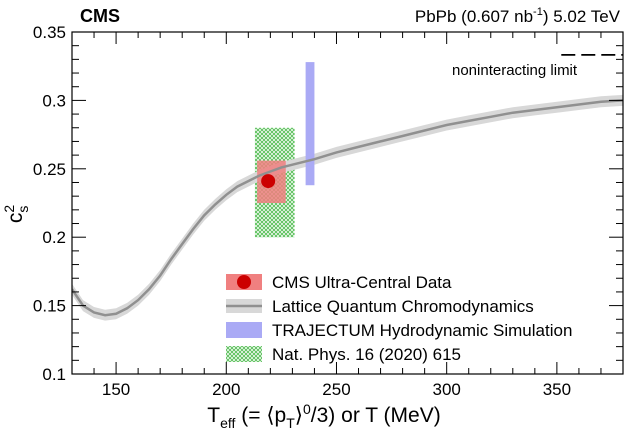 The image size is (629, 436). Describe the element at coordinates (49, 32) in the screenshot. I see `y-tick-label: 0.35` at that location.